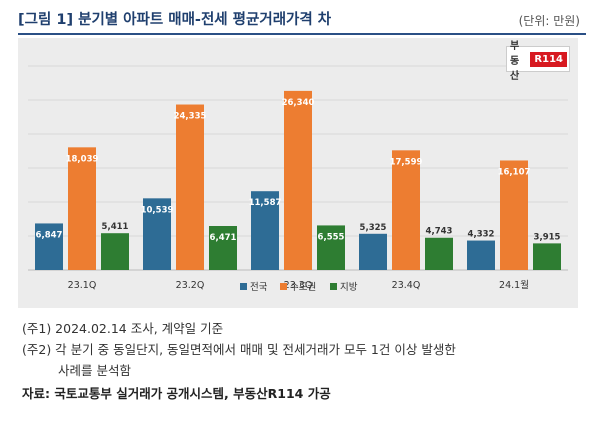  I want to click on legend-swatch-전국, so click(243, 286).